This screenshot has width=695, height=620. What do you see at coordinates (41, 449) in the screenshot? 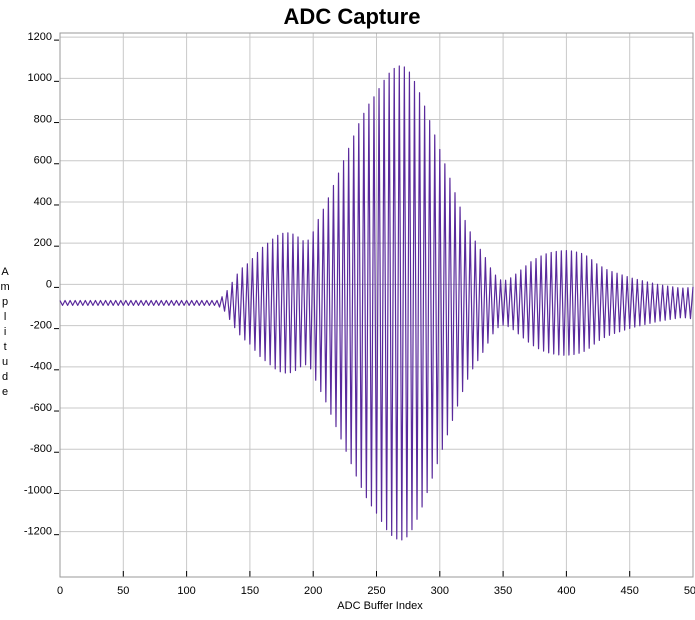
I see `y-tick-label: -800` at bounding box center [41, 449].